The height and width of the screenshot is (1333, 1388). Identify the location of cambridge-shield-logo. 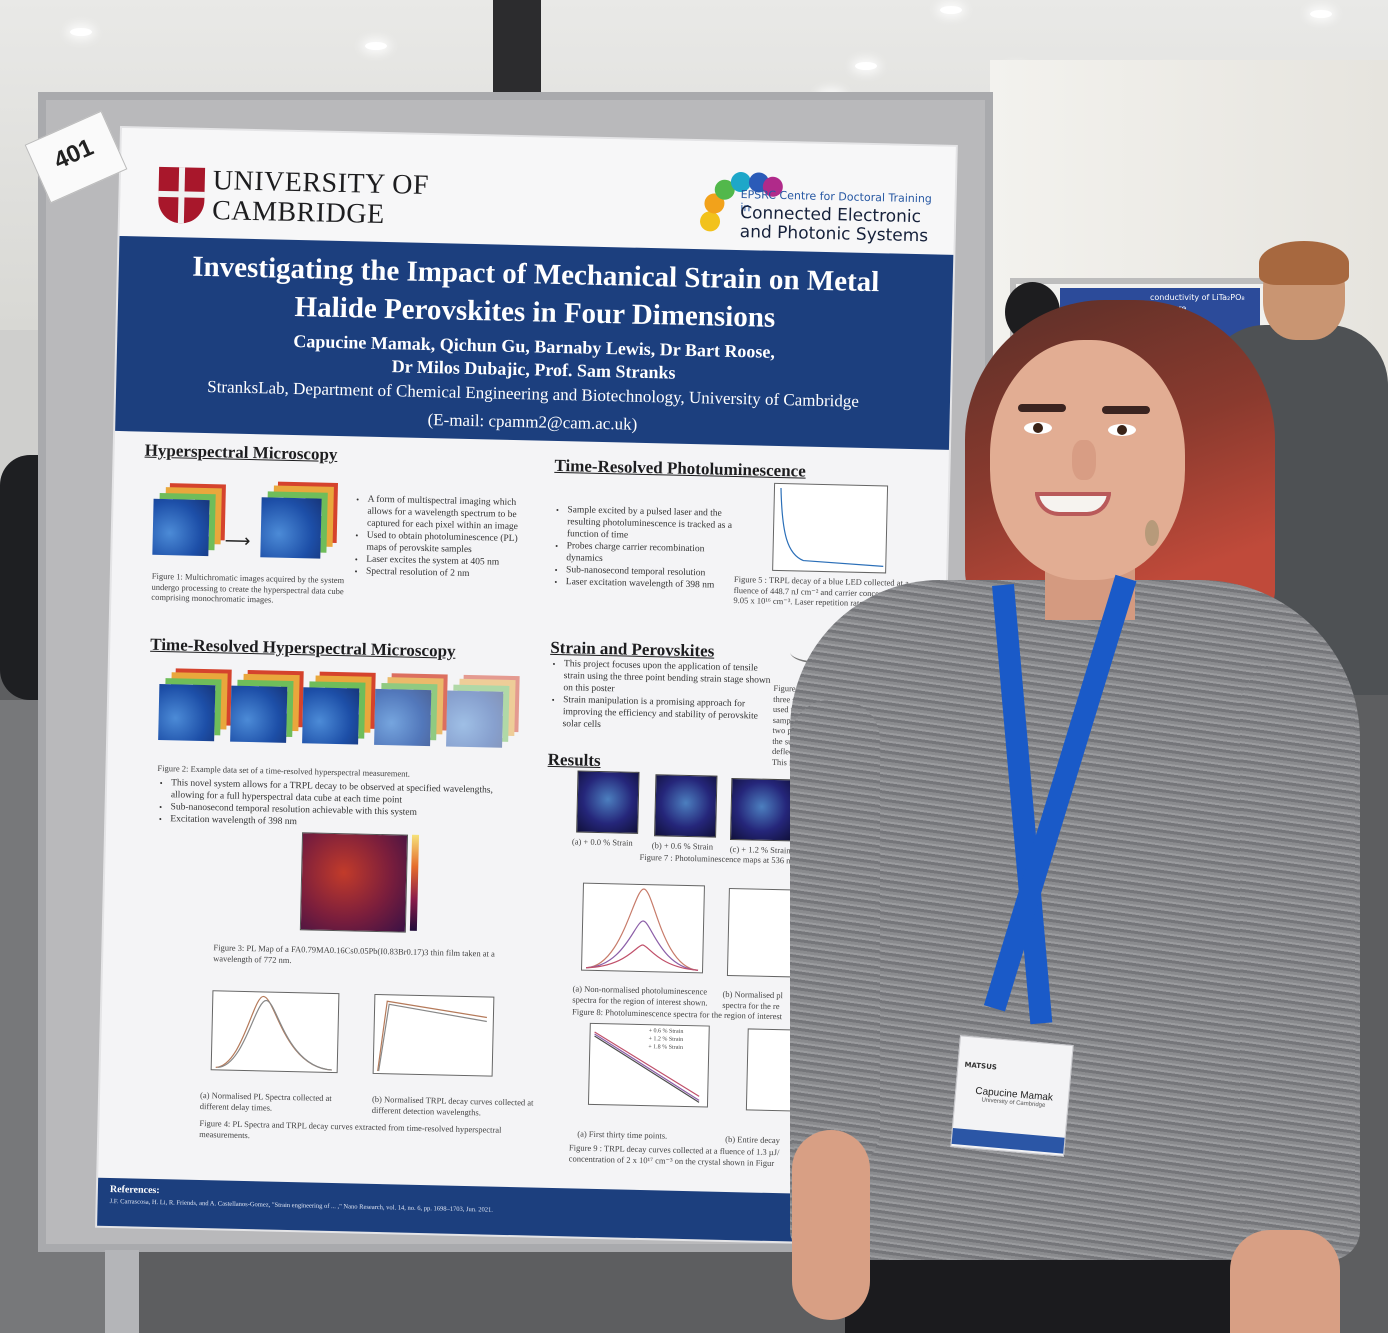
(181, 195).